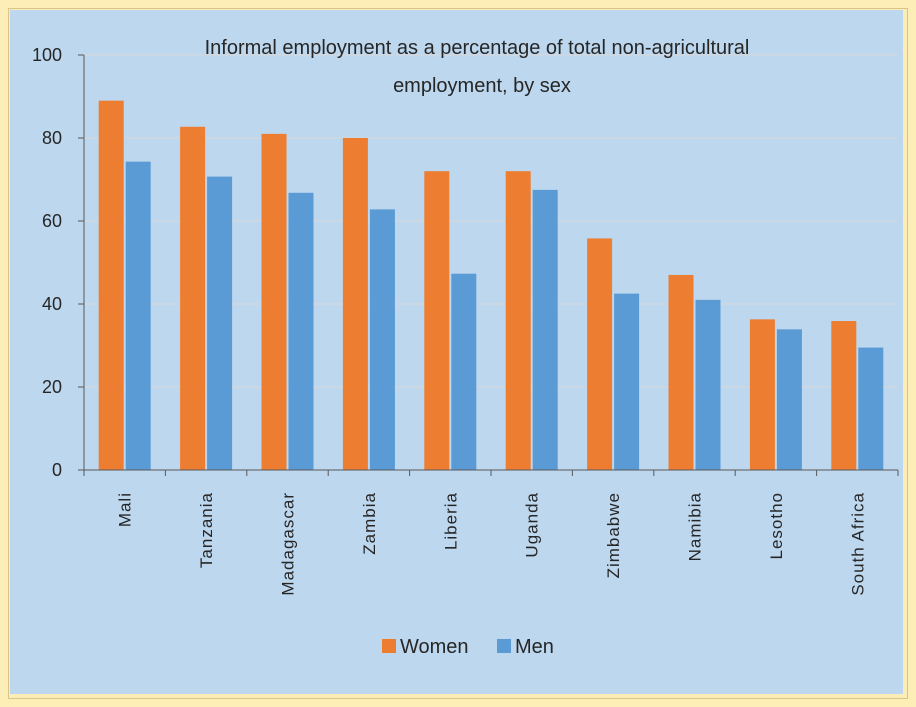 The image size is (916, 707). I want to click on bar-men-mali, so click(138, 315).